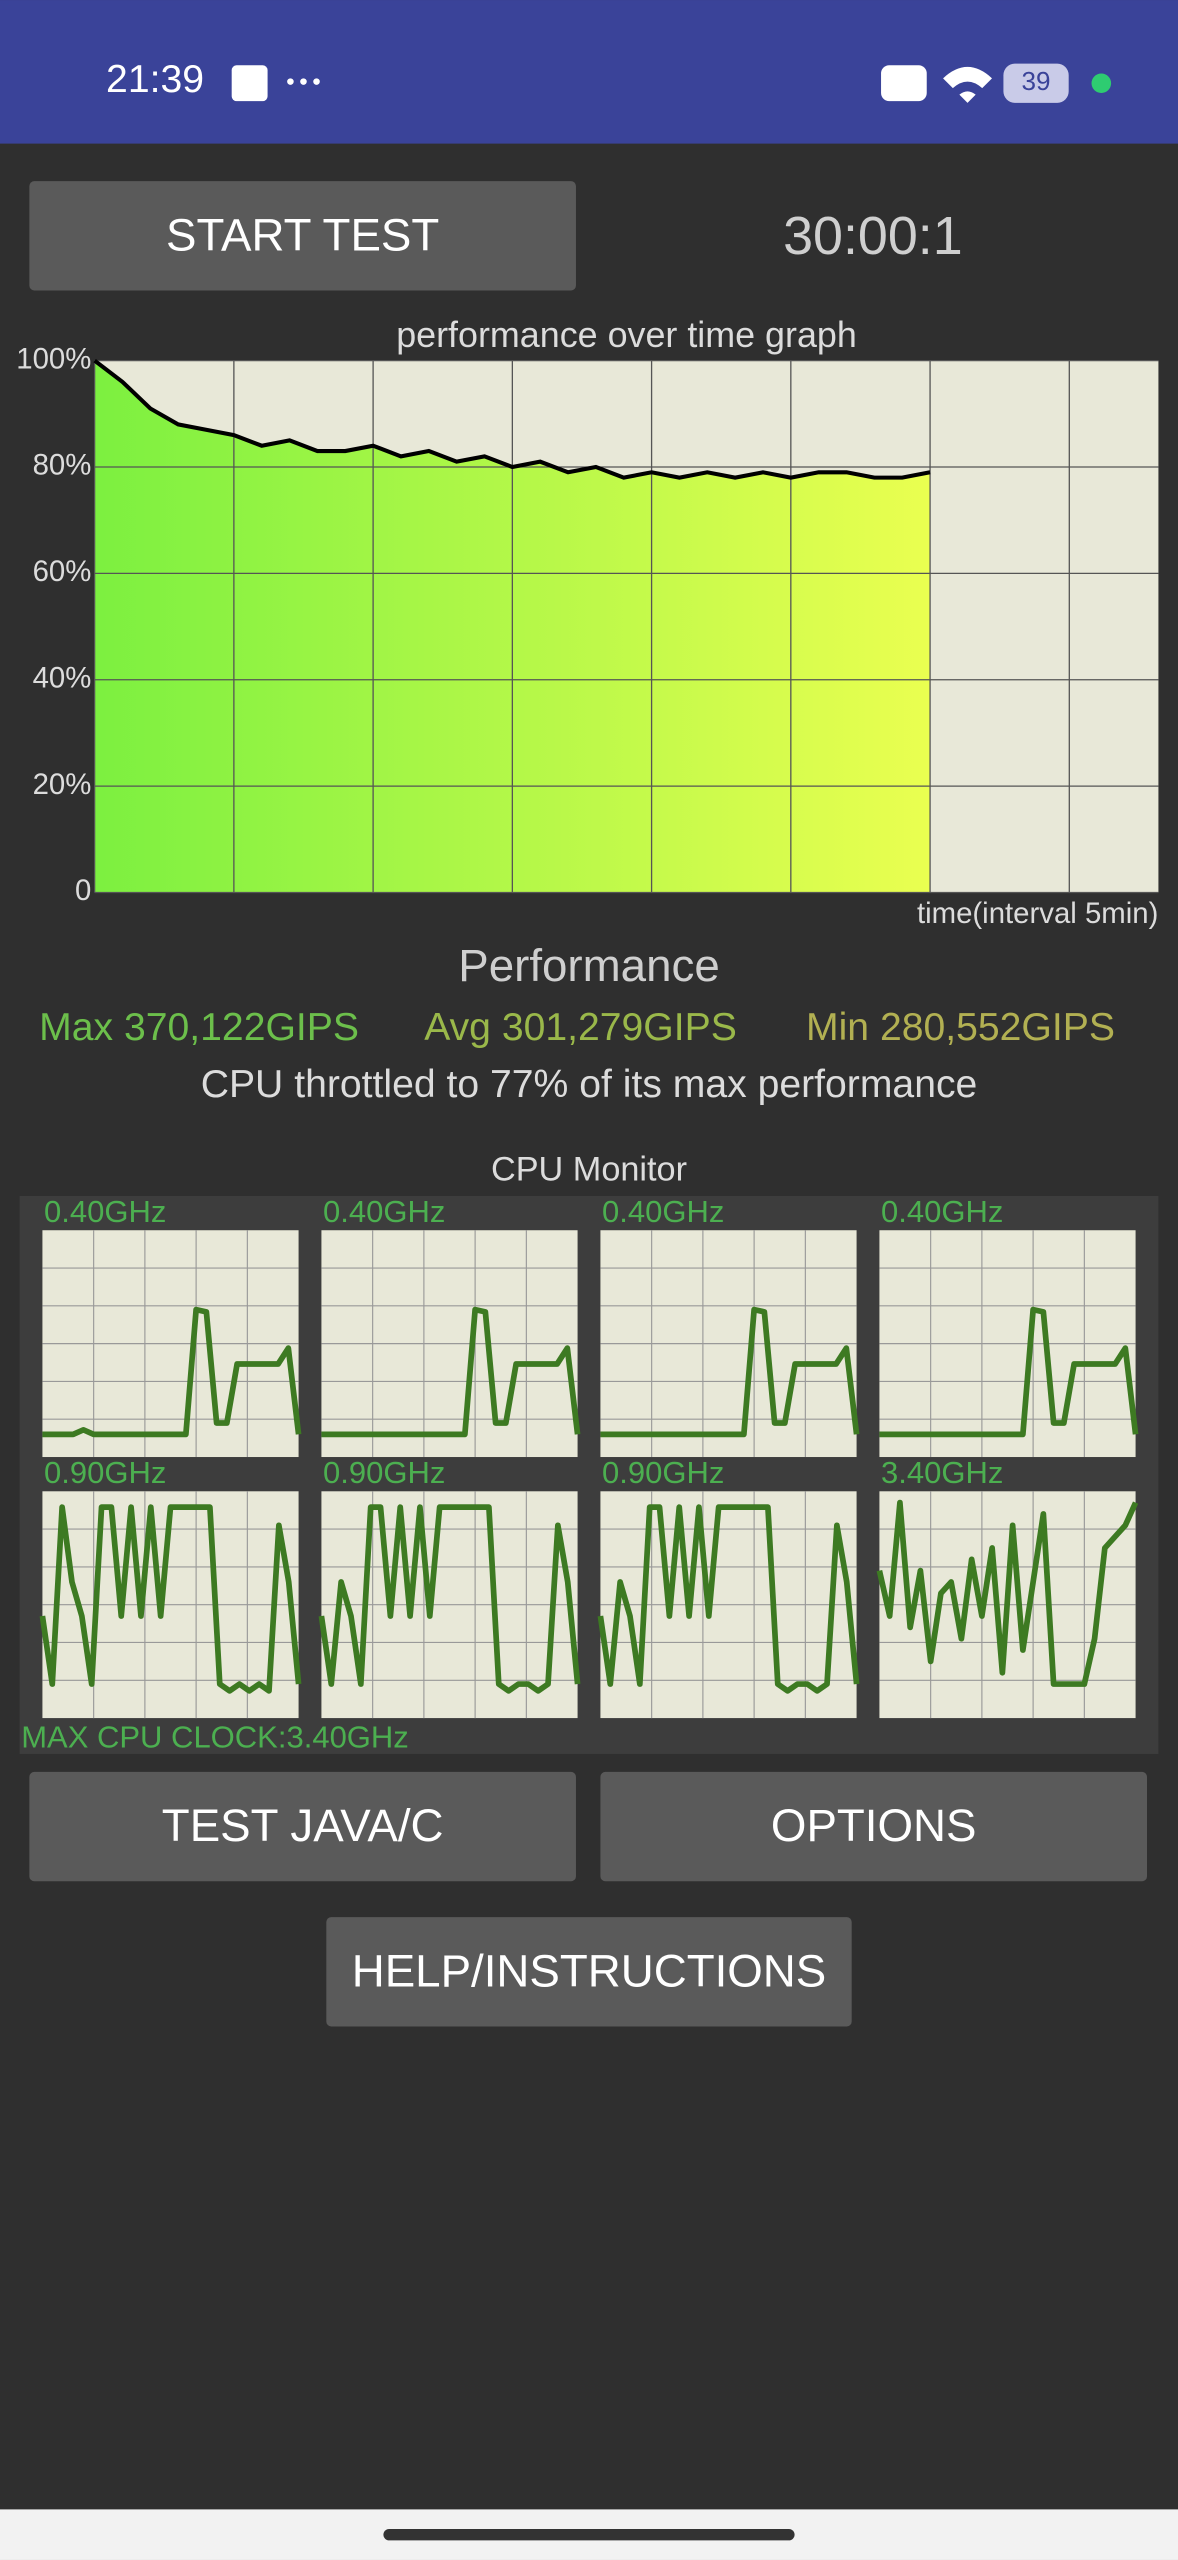  Describe the element at coordinates (942, 1472) in the screenshot. I see `core-frequency: 3.40GHz` at that location.